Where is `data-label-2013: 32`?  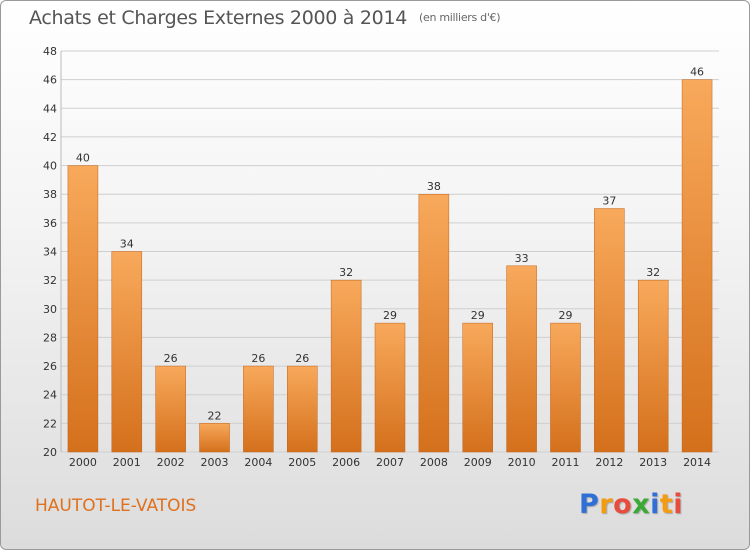 data-label-2013: 32 is located at coordinates (653, 272).